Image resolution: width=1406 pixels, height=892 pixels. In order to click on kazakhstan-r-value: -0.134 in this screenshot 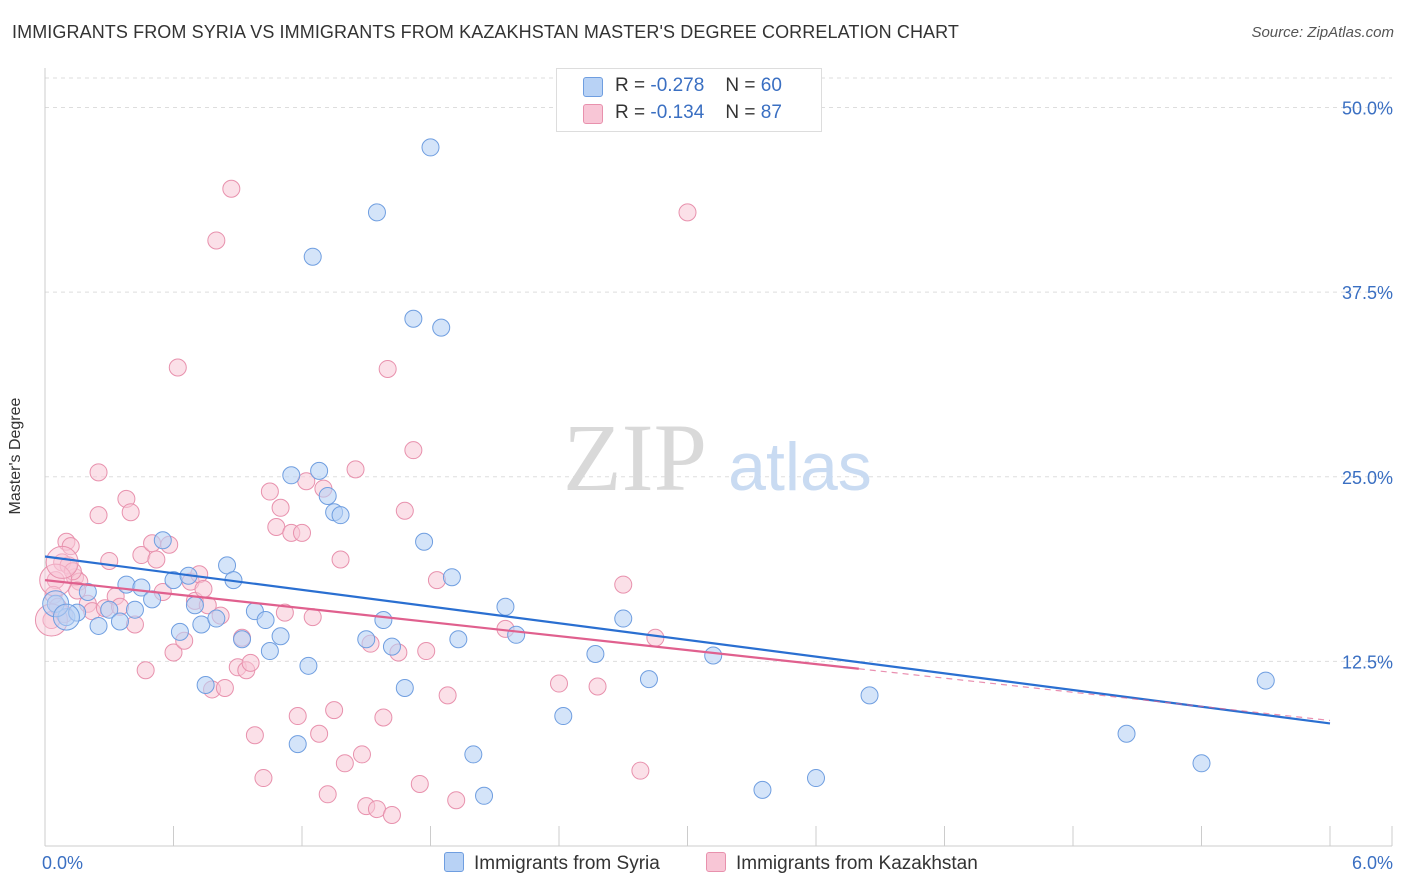, I will do `click(677, 112)`.